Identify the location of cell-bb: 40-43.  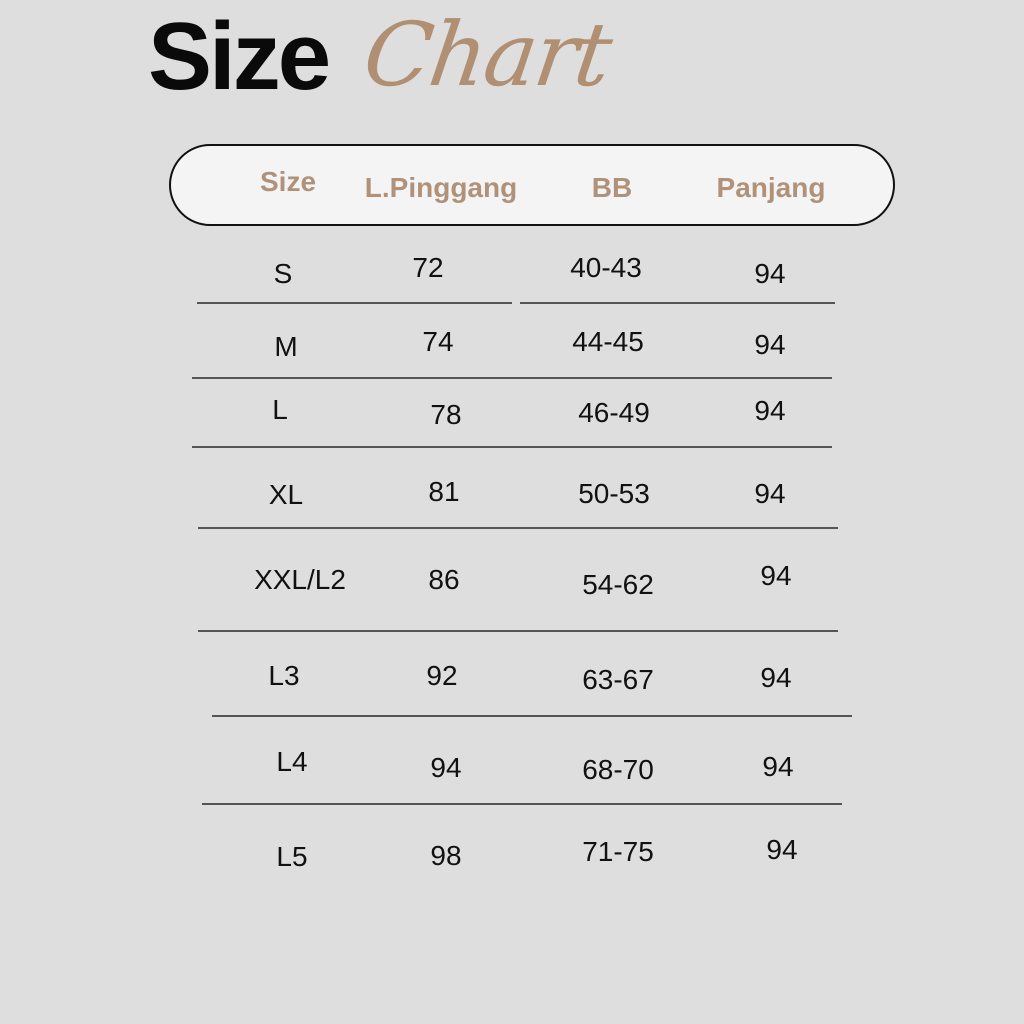
(606, 267).